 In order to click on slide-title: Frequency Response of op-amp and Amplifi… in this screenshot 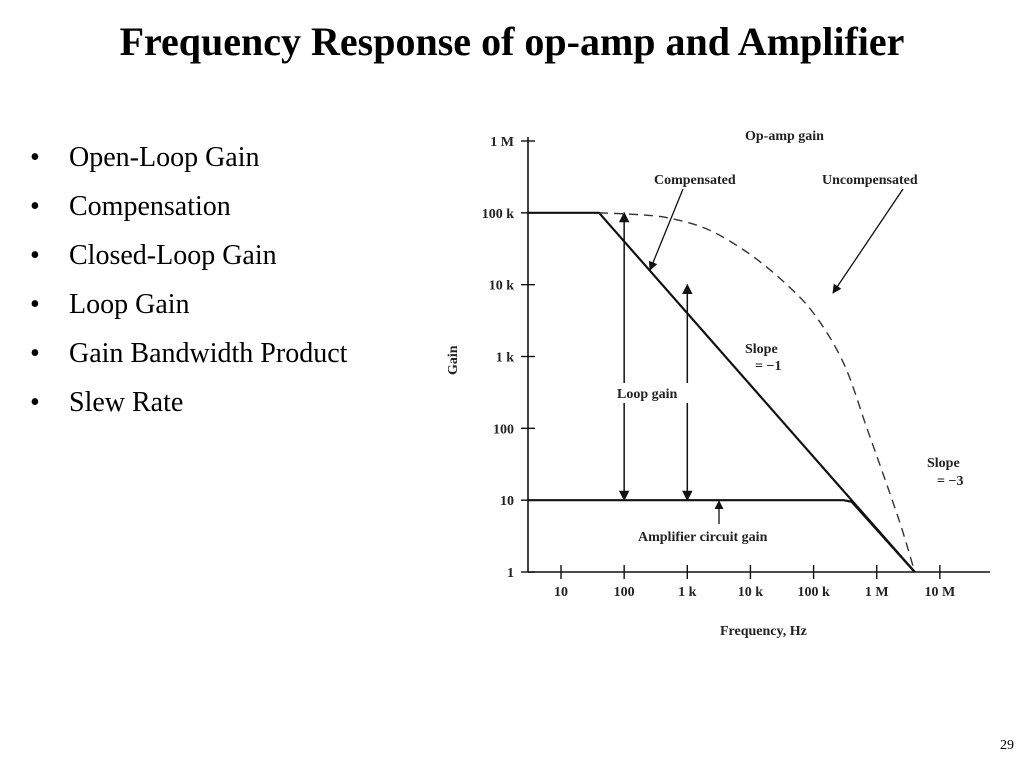, I will do `click(512, 41)`.